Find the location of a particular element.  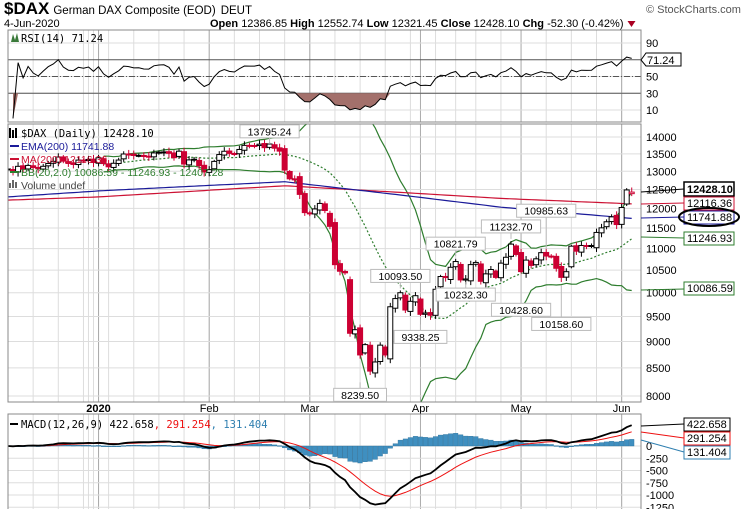

macd-hist-value-label: 131.404 is located at coordinates (707, 453).